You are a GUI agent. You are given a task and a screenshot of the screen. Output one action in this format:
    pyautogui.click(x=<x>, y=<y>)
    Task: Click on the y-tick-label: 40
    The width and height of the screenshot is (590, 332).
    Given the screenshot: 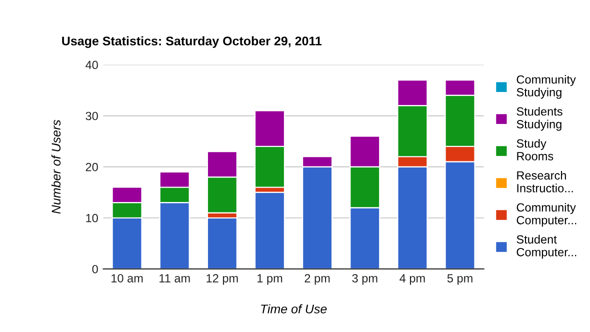 What is the action you would take?
    pyautogui.click(x=92, y=65)
    